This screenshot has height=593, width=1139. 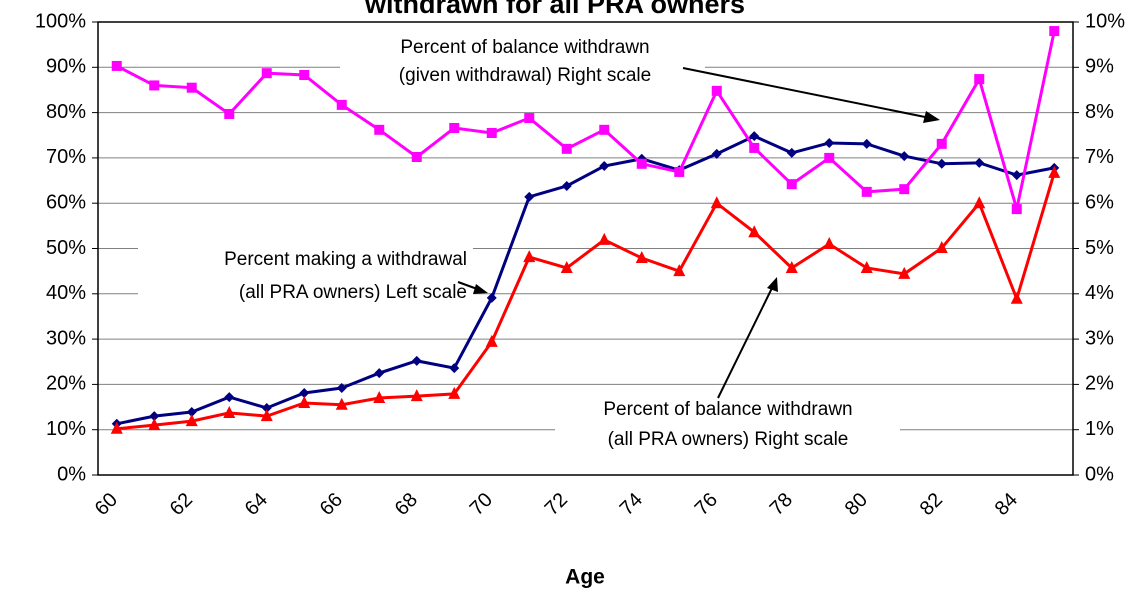 What do you see at coordinates (525, 75) in the screenshot?
I see `annotation-text: (given withdrawal) Right scale` at bounding box center [525, 75].